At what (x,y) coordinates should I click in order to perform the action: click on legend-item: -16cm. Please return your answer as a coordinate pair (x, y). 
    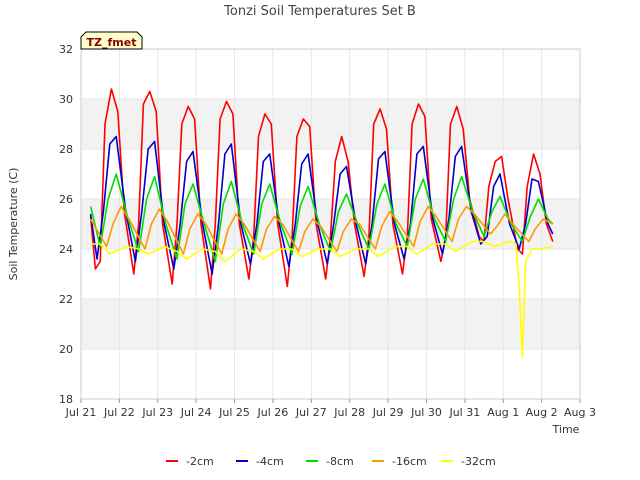
    Looking at the image, I should click on (399, 461).